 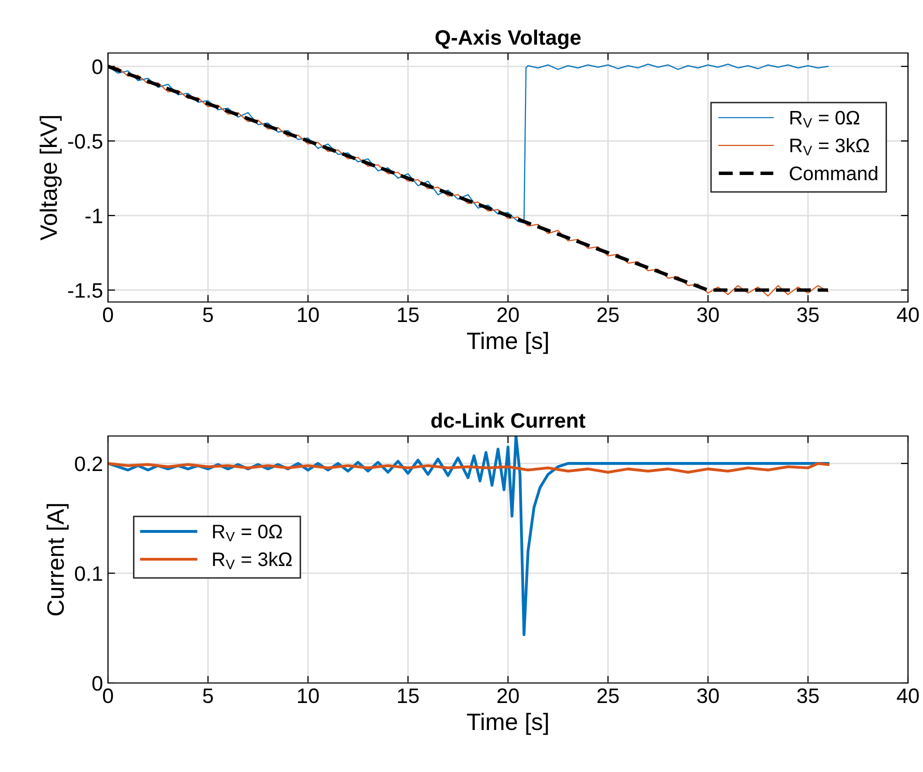 I want to click on chart-title: dc-Link Current, so click(x=508, y=420).